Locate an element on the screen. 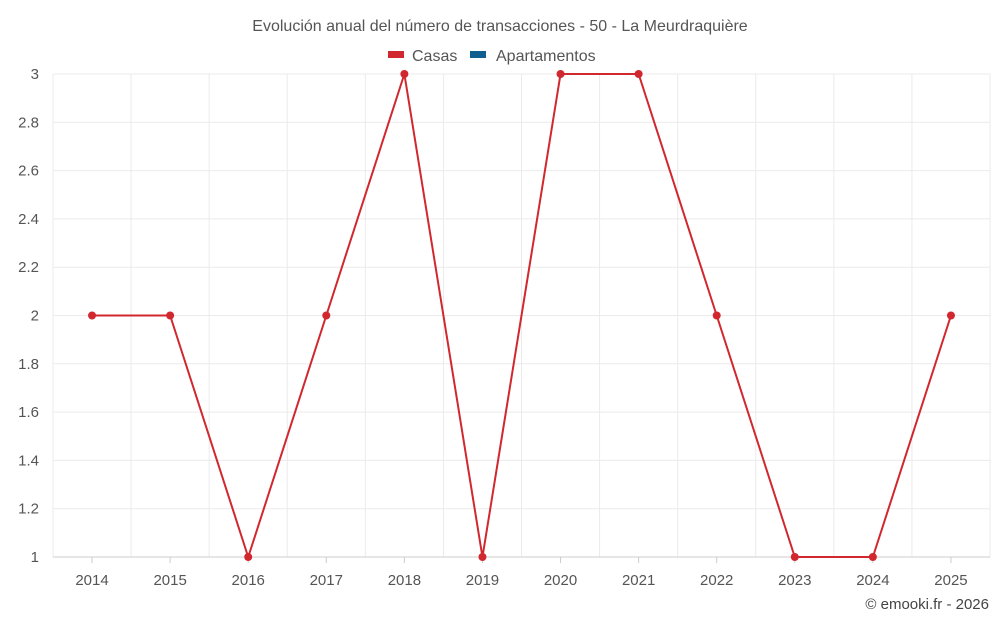  y-tick-label: 2 is located at coordinates (35, 316).